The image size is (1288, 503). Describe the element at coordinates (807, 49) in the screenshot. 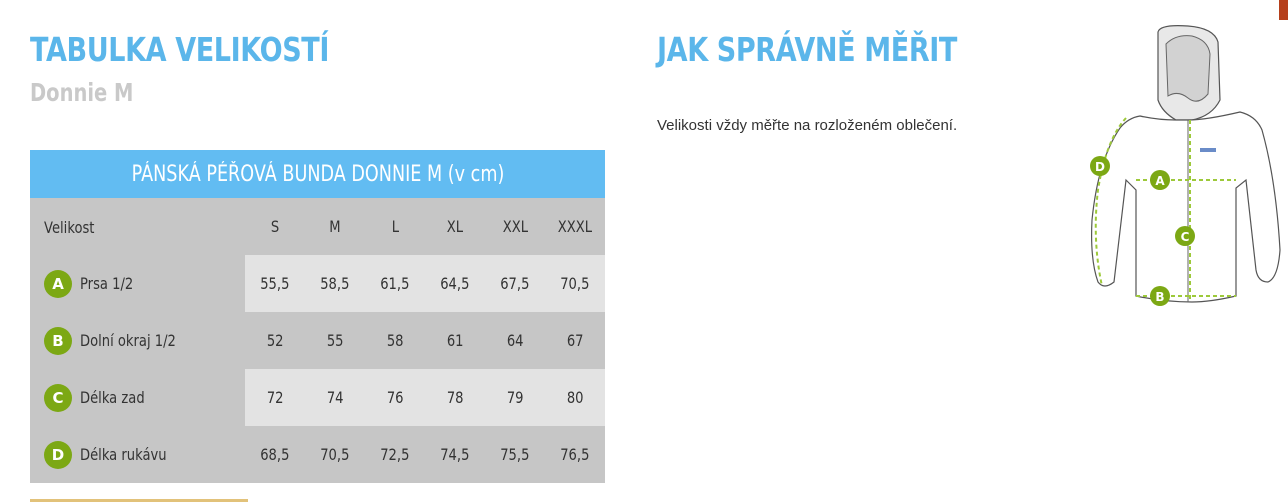

I see `howto-title: JAK SPRÁVNĚ MĚŘIT` at that location.